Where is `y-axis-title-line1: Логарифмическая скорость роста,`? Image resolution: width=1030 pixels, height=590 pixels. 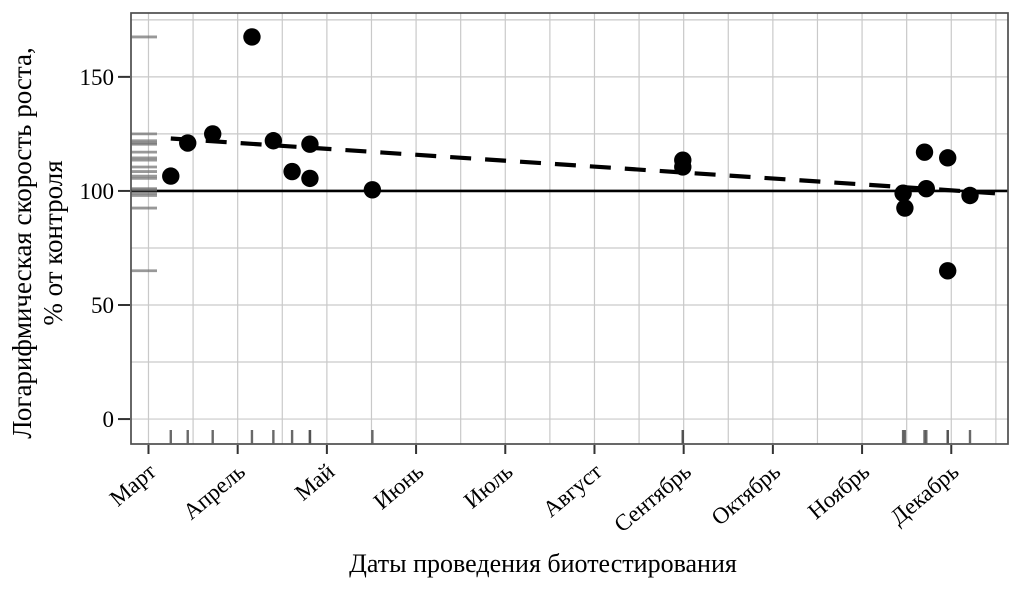
y-axis-title-line1: Логарифмическая скорость роста, is located at coordinates (22, 243).